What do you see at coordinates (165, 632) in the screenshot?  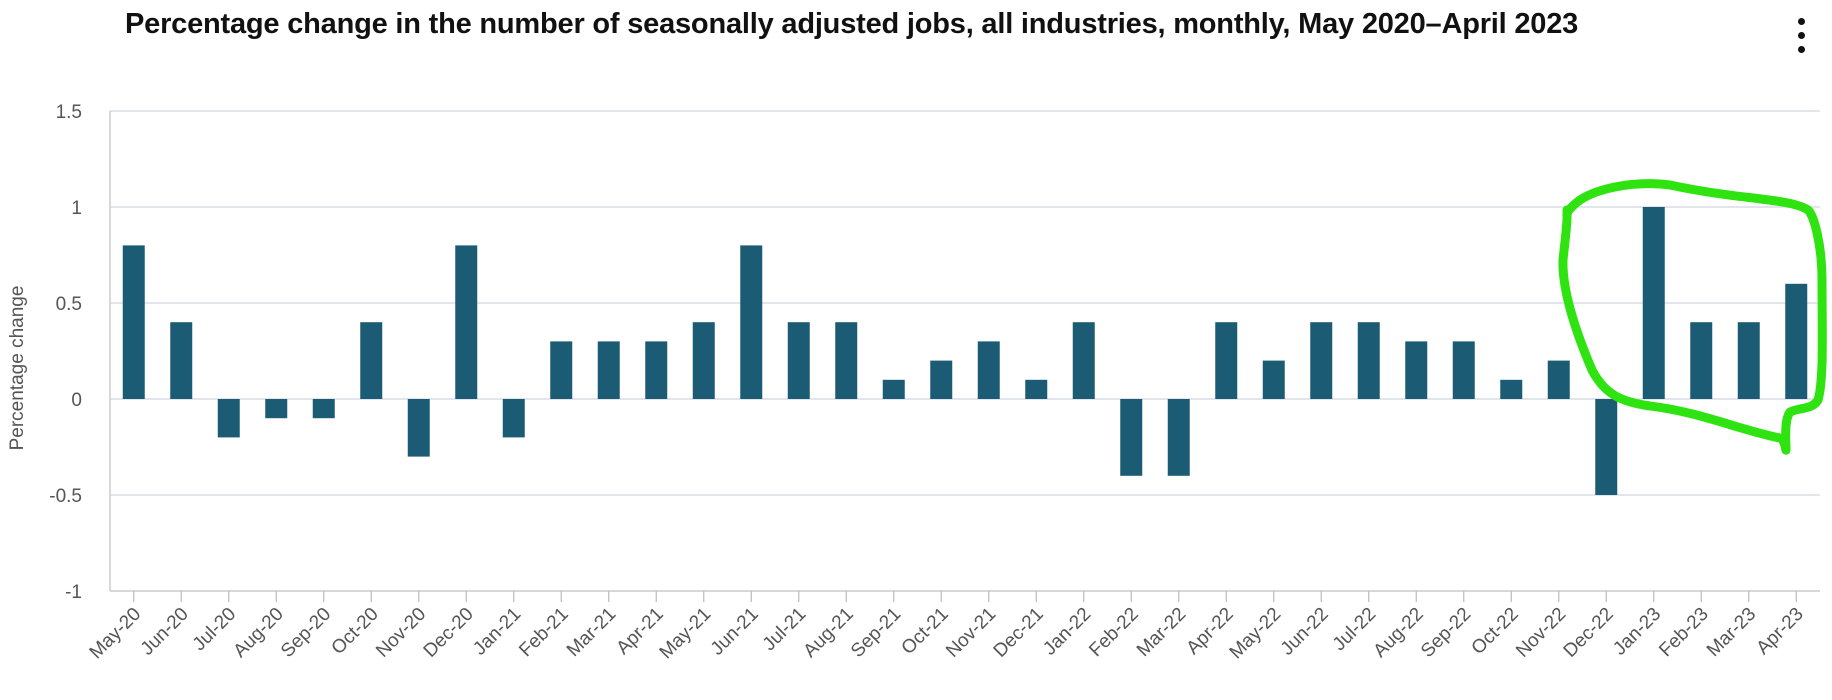 I see `x-tick-label: Jun-20` at bounding box center [165, 632].